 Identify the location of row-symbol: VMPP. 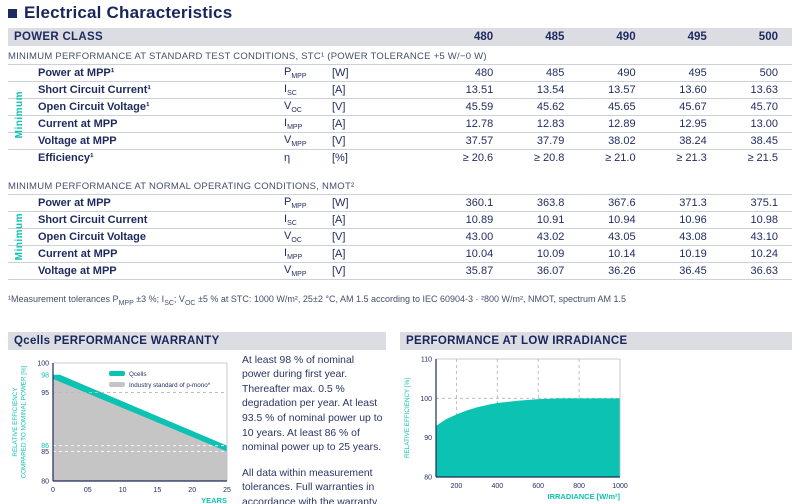
(295, 141).